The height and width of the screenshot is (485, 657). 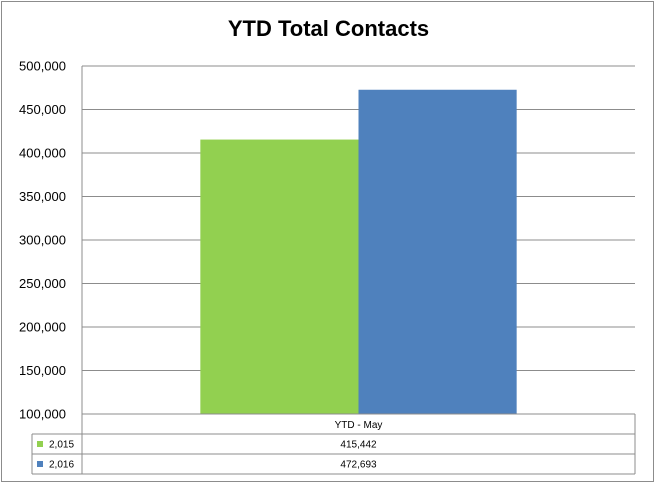 I want to click on y-tick-label: 350,000, so click(x=42, y=196).